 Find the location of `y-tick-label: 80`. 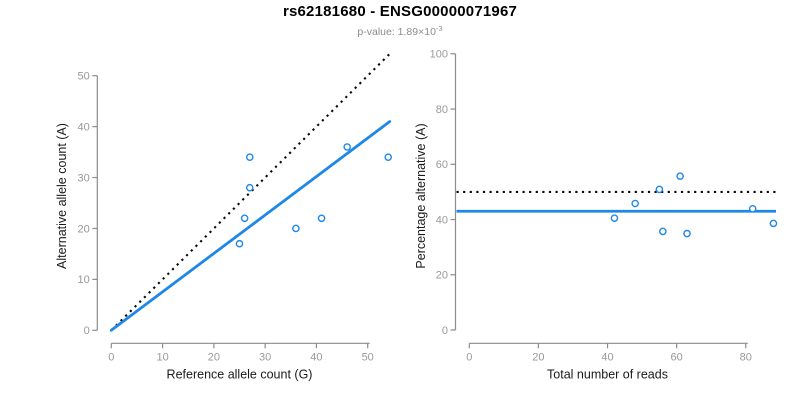

y-tick-label: 80 is located at coordinates (442, 110).